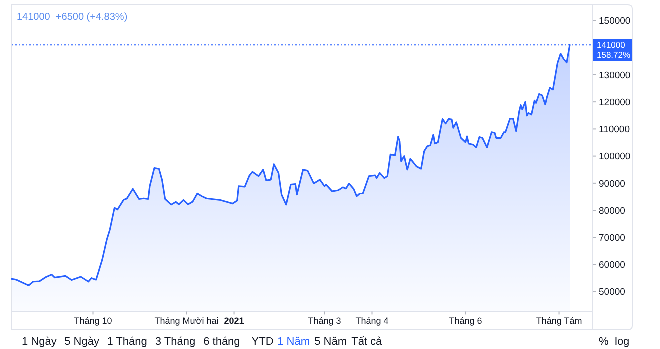 The height and width of the screenshot is (349, 660). I want to click on x-tick-label: Tháng 3, so click(325, 321).